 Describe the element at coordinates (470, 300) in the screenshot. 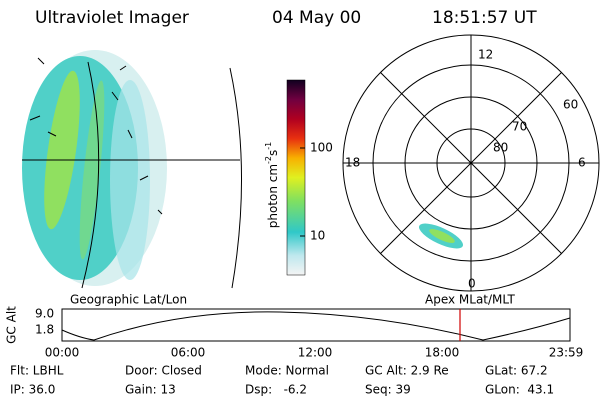

I see `panel-label: Apex MLat/MLT` at that location.